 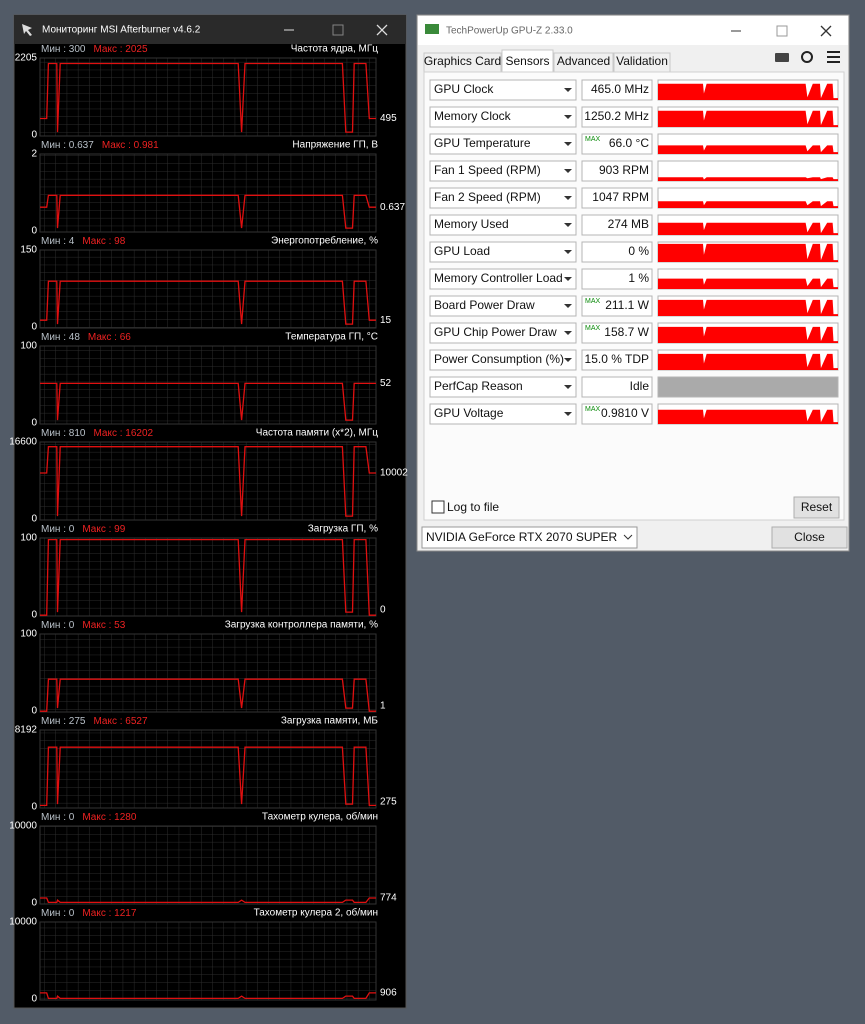 I want to click on panel-header: Мин : 0 Макс : 99, so click(x=83, y=529).